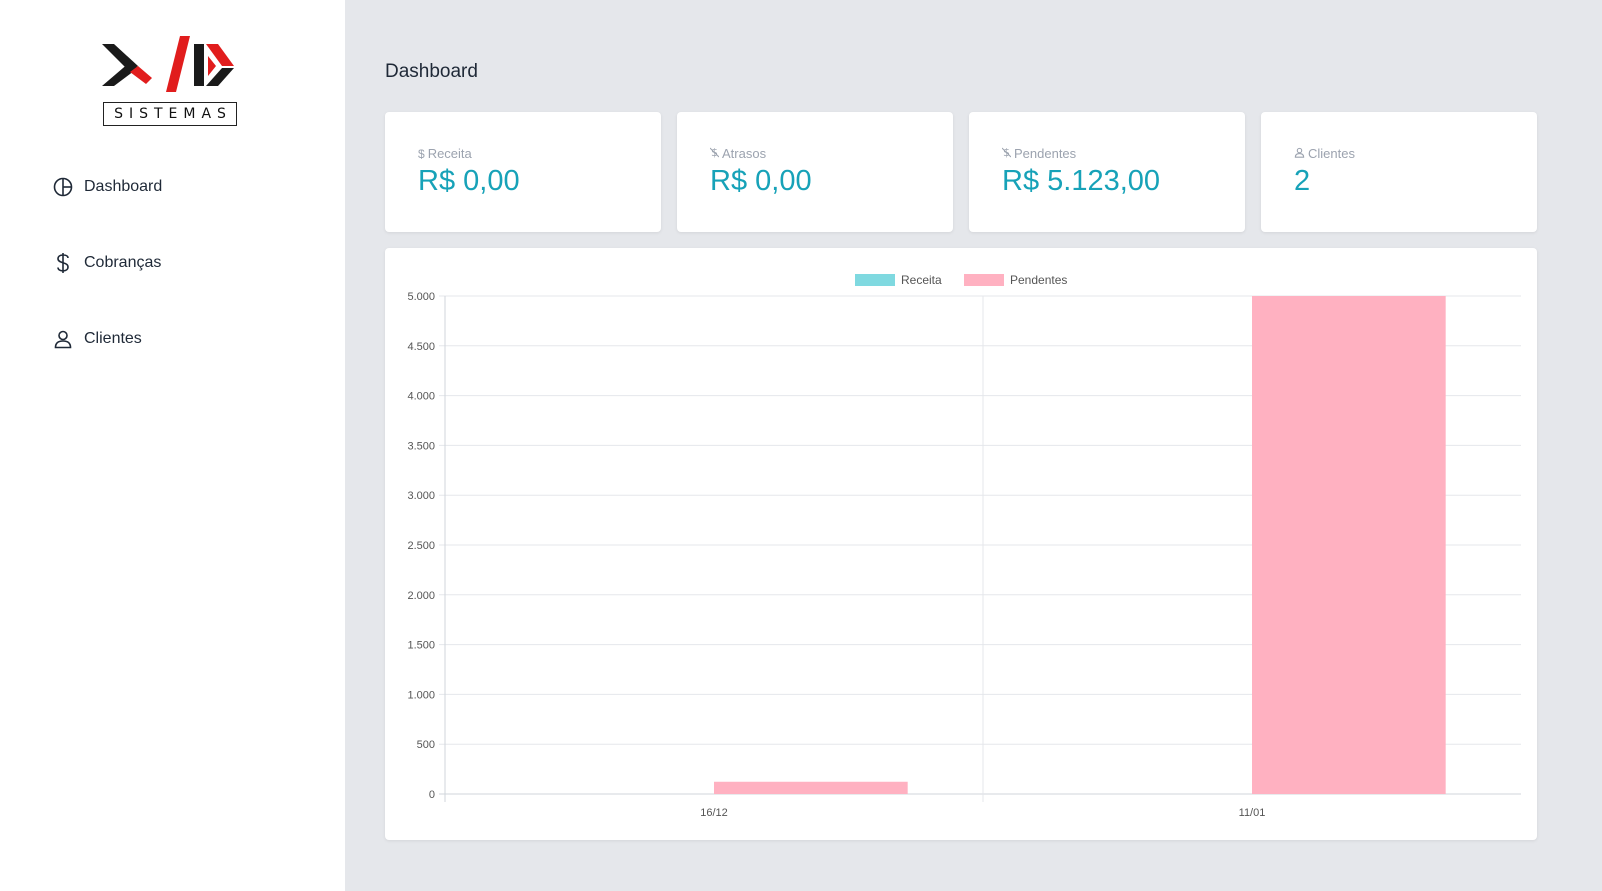  Describe the element at coordinates (539, 153) in the screenshot. I see `card-label: $ Receita` at that location.